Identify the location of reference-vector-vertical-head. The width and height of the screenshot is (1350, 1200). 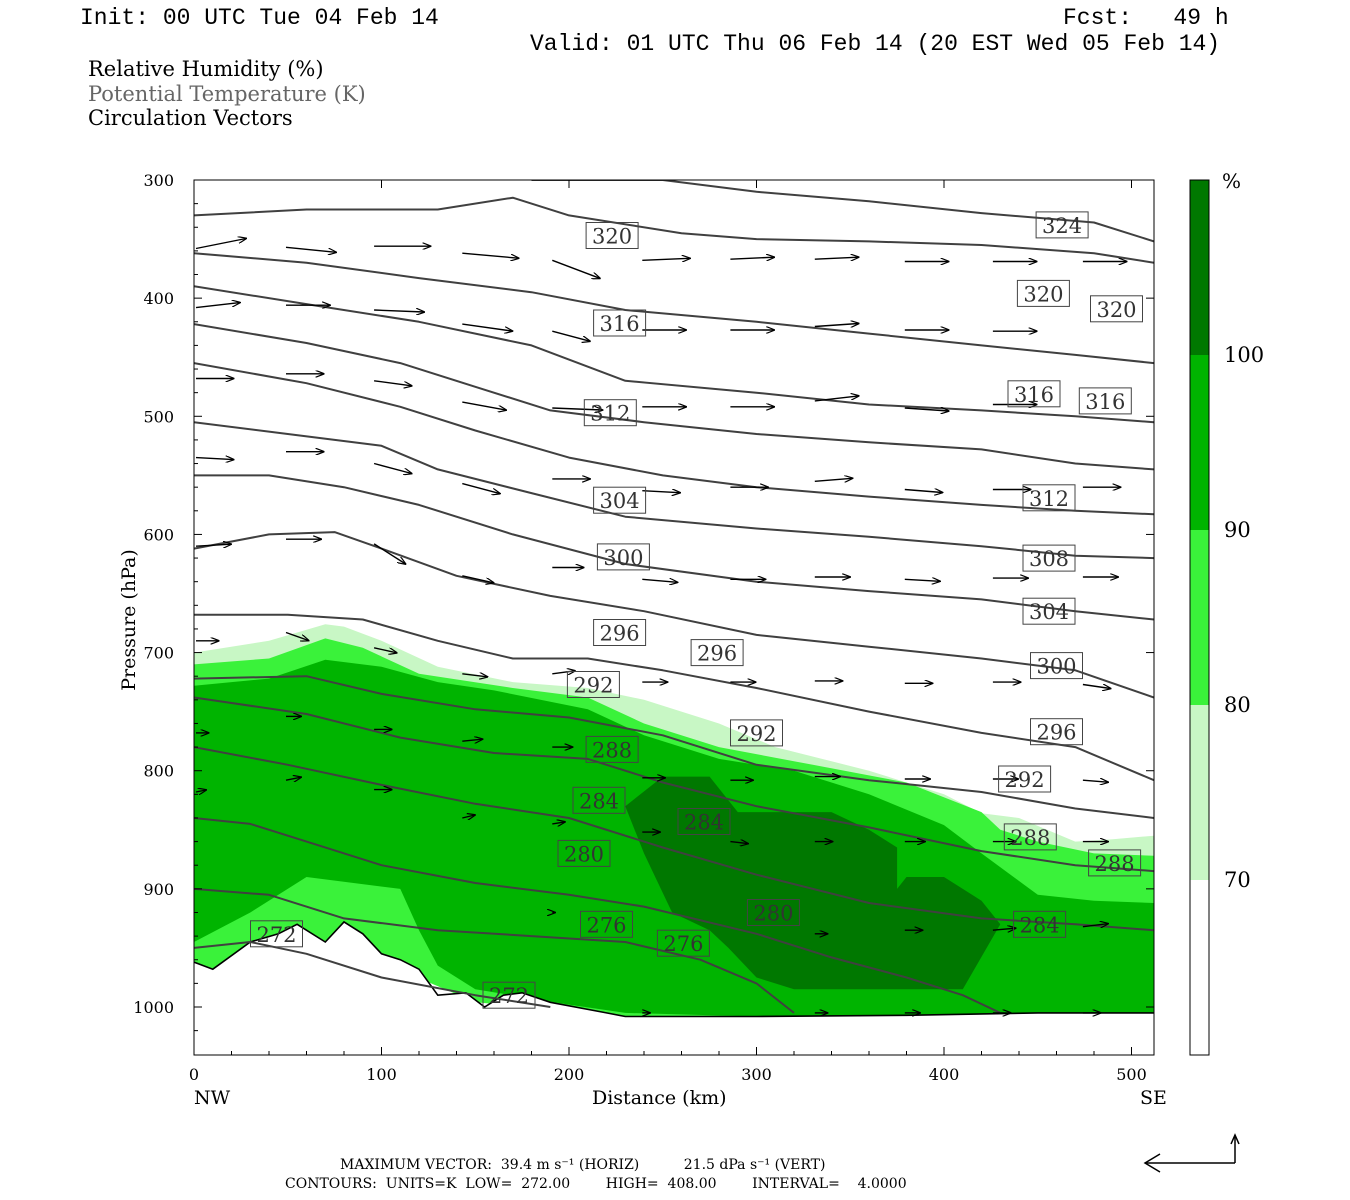
(1235, 1139).